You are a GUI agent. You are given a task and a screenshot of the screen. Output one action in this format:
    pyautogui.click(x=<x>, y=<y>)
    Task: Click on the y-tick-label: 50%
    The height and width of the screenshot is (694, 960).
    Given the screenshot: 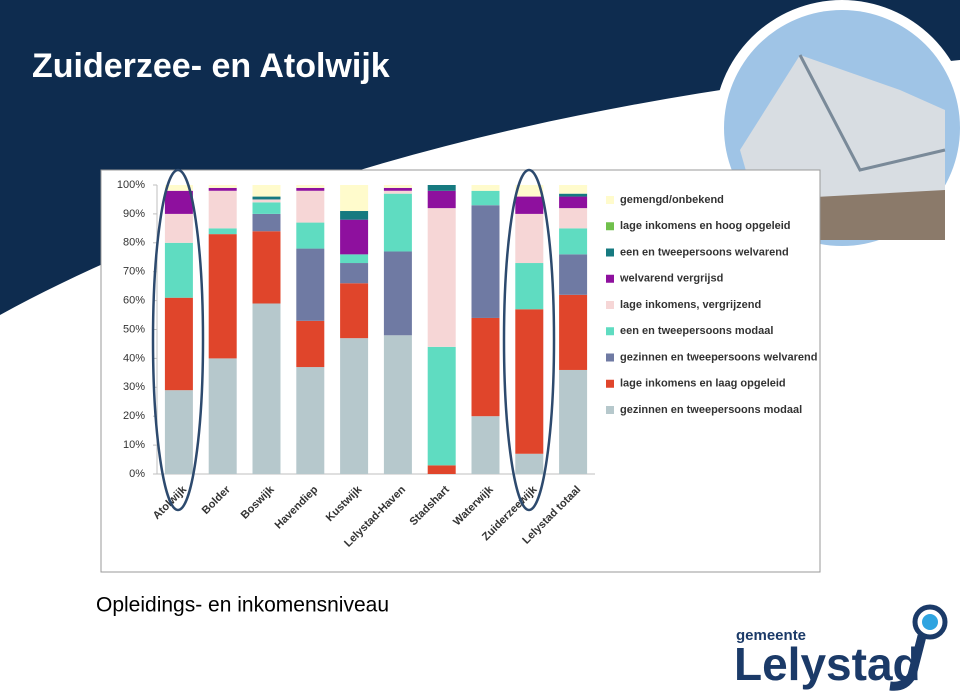 What is the action you would take?
    pyautogui.click(x=134, y=329)
    